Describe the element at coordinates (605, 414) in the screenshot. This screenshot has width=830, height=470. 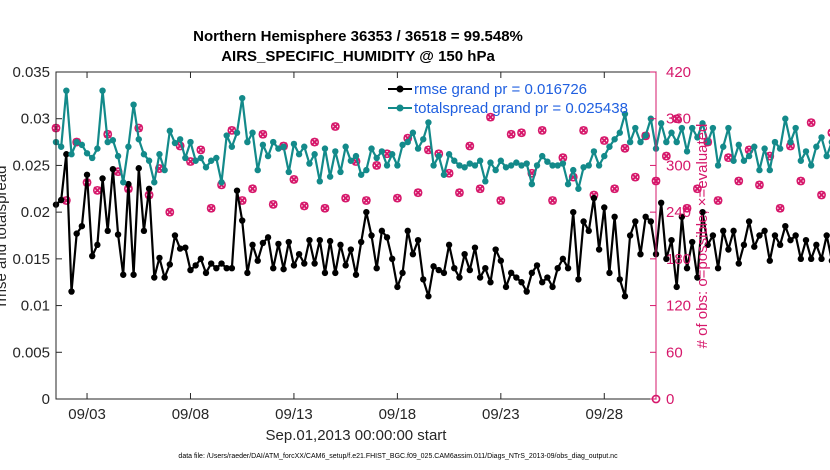
I see `x-tick-label: 09/28` at that location.